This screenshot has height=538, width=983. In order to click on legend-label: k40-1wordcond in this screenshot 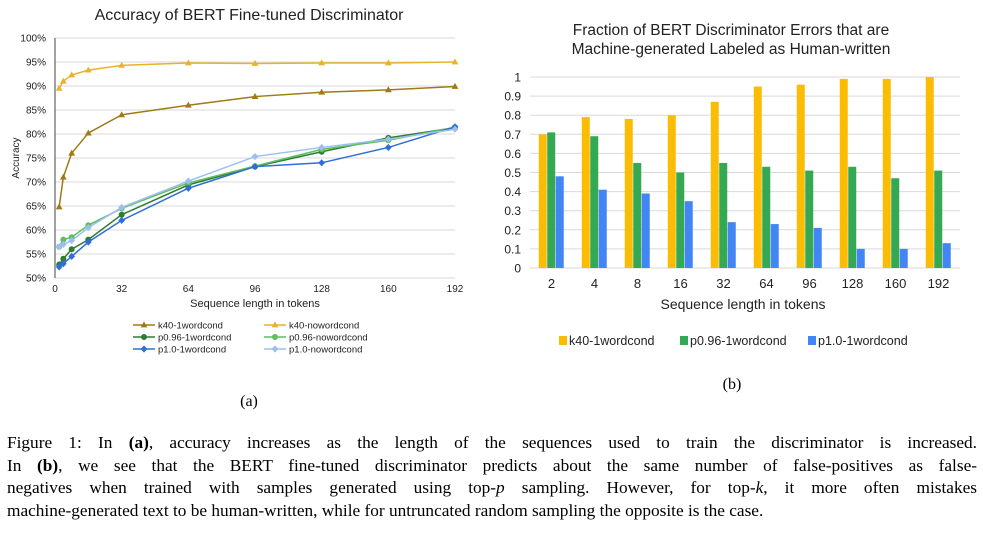, I will do `click(612, 341)`.